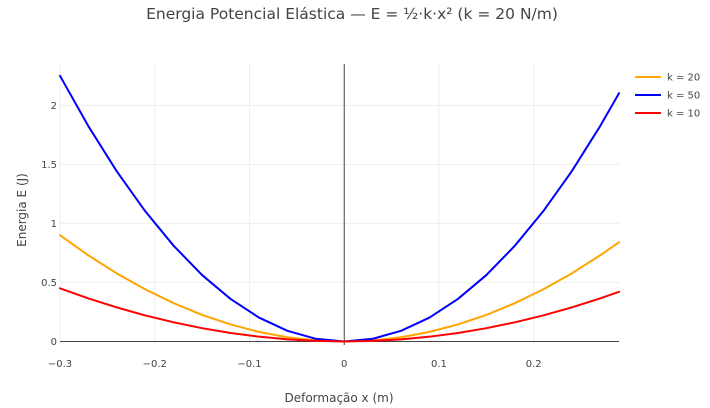 This screenshot has width=710, height=408. What do you see at coordinates (49, 224) in the screenshot?
I see `y-tick-labels: 0 0.5 1 1.5 2` at bounding box center [49, 224].